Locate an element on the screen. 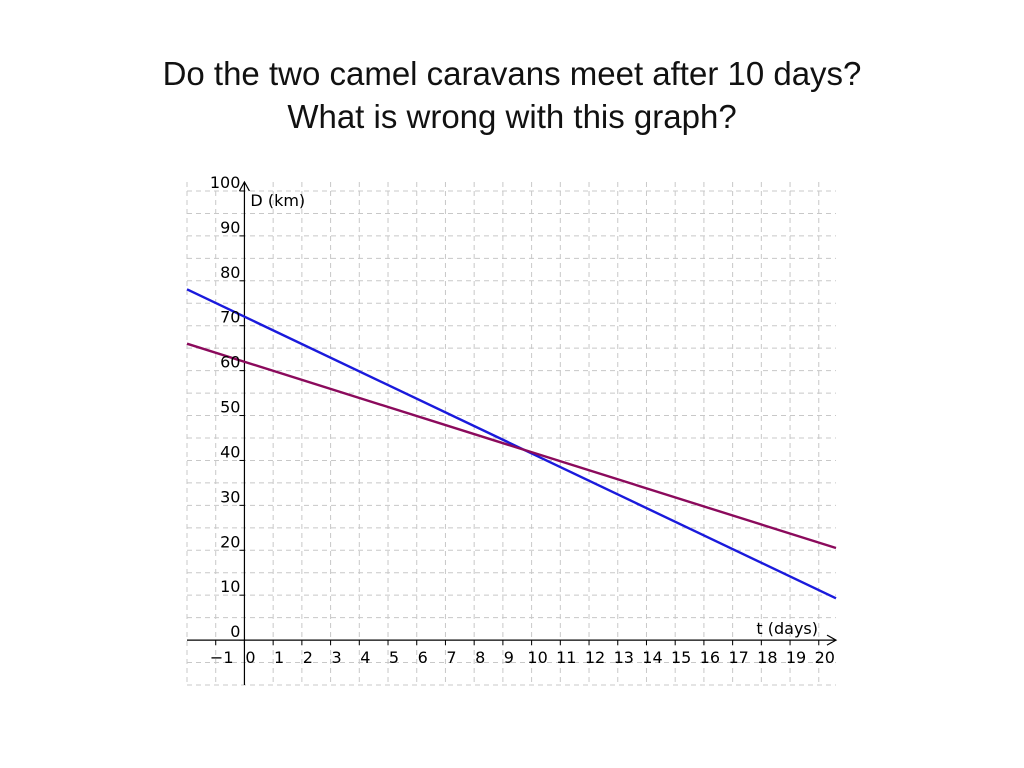 The image size is (1024, 768). y-tick-label: 60 is located at coordinates (230, 362).